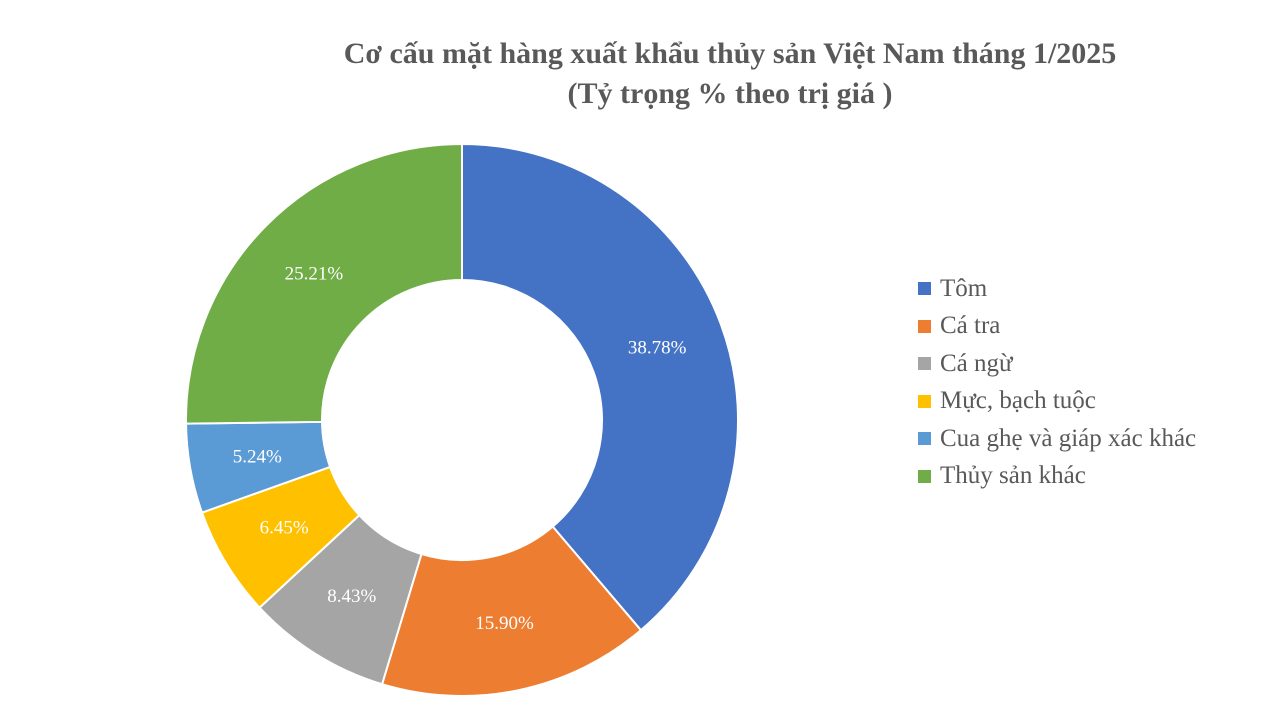 This screenshot has height=720, width=1280. I want to click on legend-label-tom: Tôm, so click(964, 288).